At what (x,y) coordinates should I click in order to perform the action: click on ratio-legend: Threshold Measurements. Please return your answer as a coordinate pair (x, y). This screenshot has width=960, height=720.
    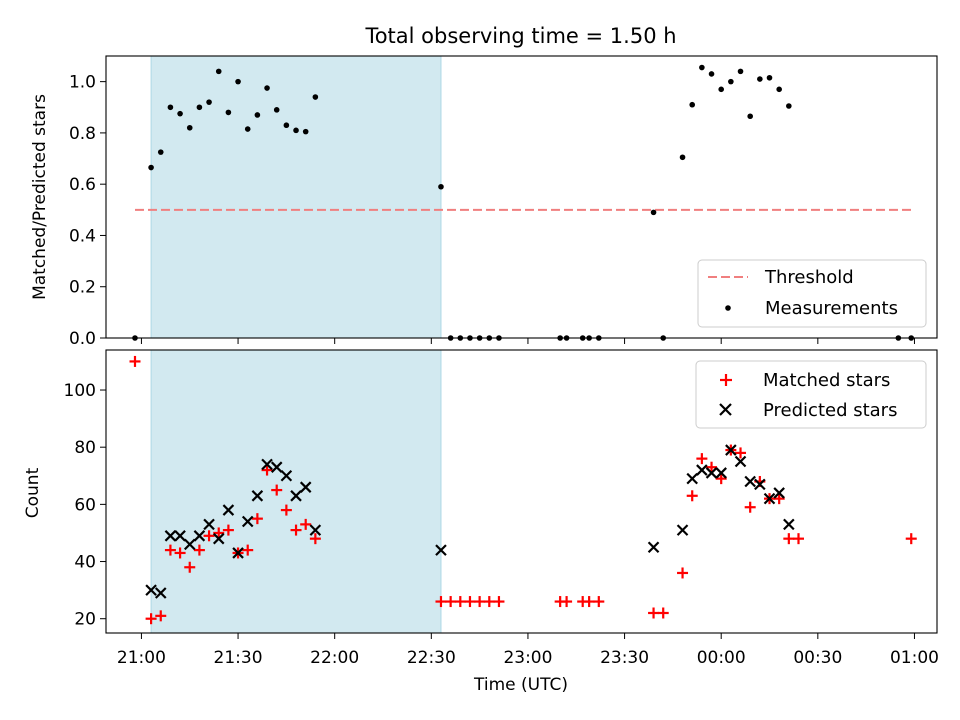
    Looking at the image, I should click on (812, 293).